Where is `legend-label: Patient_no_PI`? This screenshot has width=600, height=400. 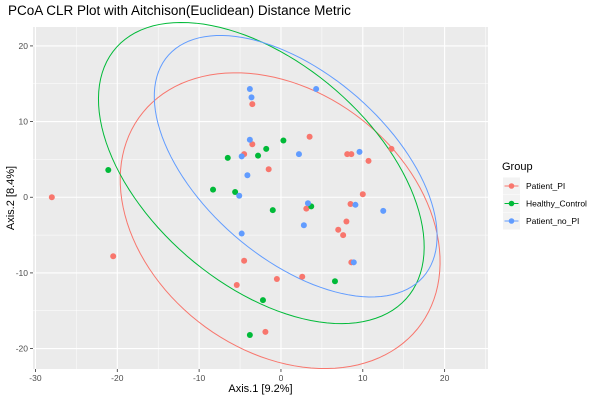
legend-label: Patient_no_PI is located at coordinates (552, 221).